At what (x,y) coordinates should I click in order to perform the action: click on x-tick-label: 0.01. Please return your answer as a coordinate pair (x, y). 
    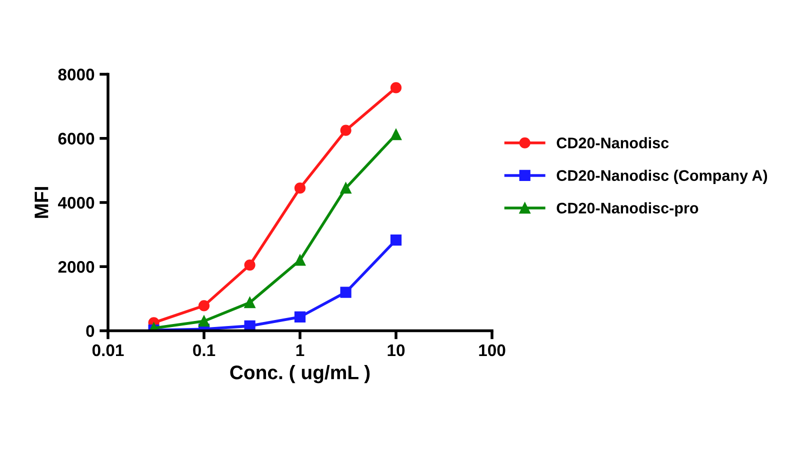
    Looking at the image, I should click on (108, 350).